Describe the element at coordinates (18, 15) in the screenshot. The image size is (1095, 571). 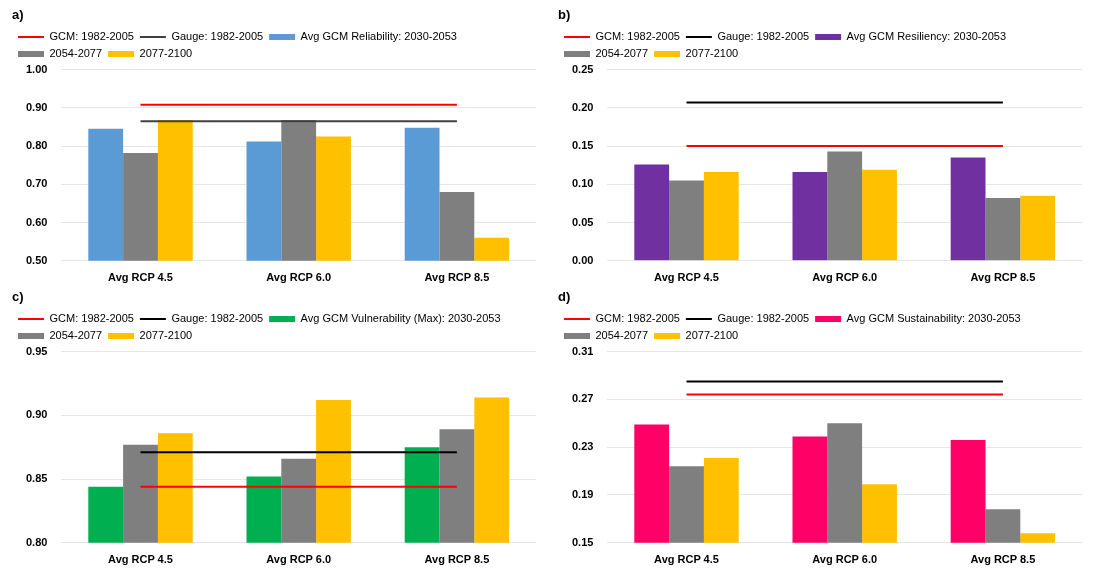
I see `chart-title: a)` at that location.